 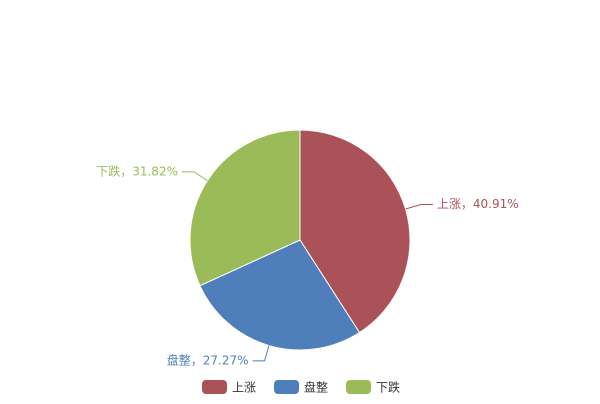 I want to click on legend-label: 下跌, so click(x=388, y=387).